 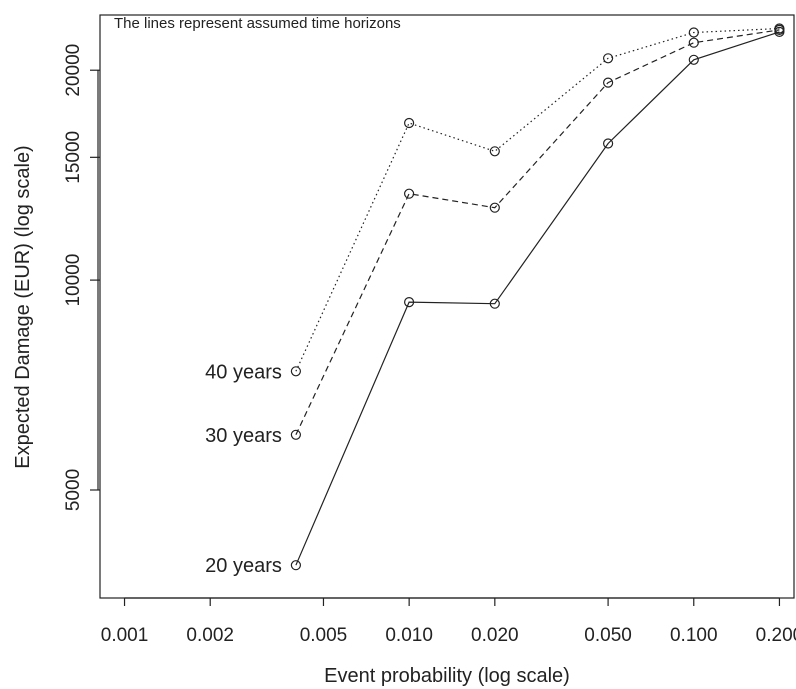 I want to click on y-axis-title: Expected Damage (EUR) (log scale), so click(x=23, y=306).